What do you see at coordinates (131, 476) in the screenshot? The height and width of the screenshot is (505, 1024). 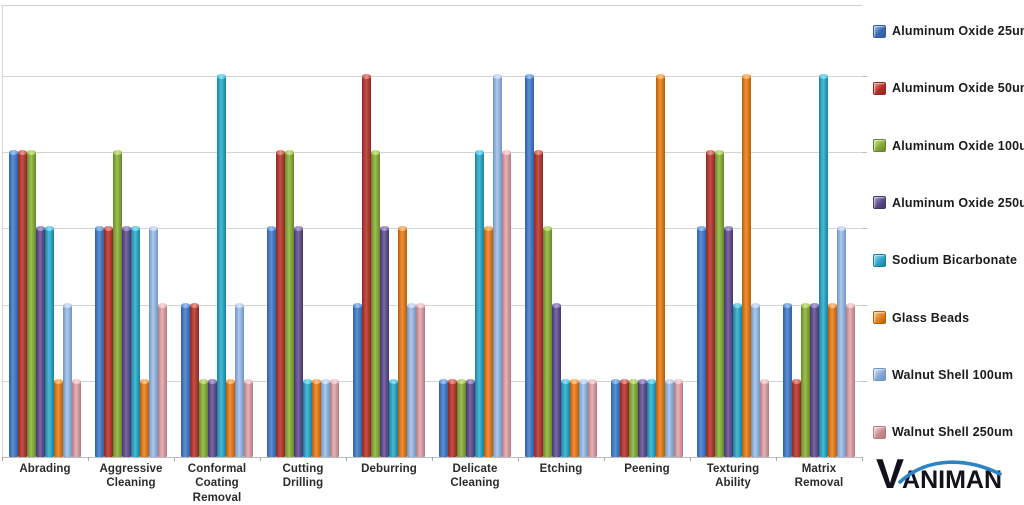 I see `category-label: Aggressive Cleaning` at bounding box center [131, 476].